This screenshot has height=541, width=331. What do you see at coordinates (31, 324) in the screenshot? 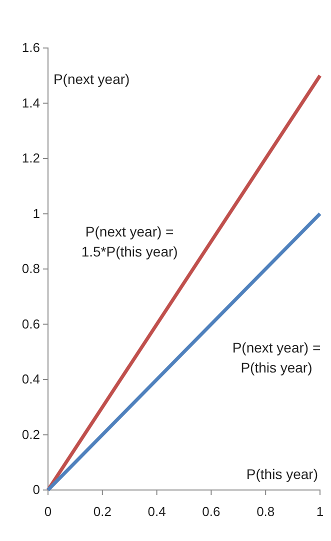
I see `y-tick-label: 0.6` at bounding box center [31, 324].